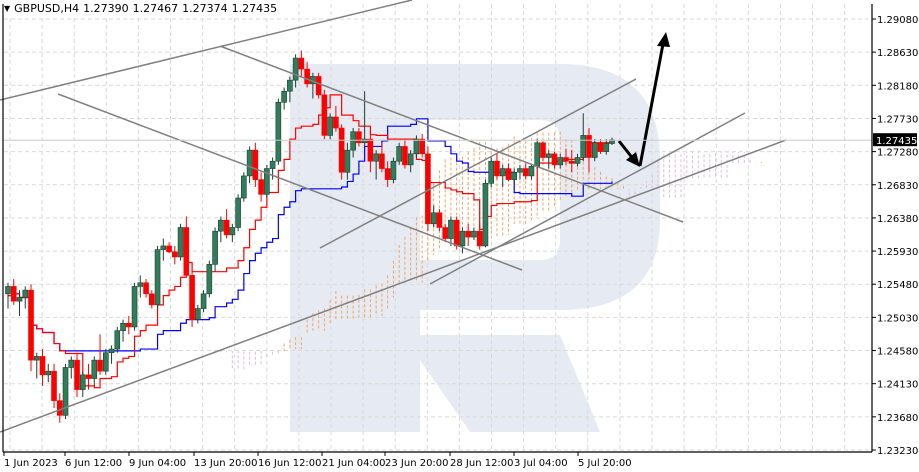 Image resolution: width=919 pixels, height=472 pixels. Describe the element at coordinates (226, 463) in the screenshot. I see `svg-text: 13 Jun 20:00` at that location.